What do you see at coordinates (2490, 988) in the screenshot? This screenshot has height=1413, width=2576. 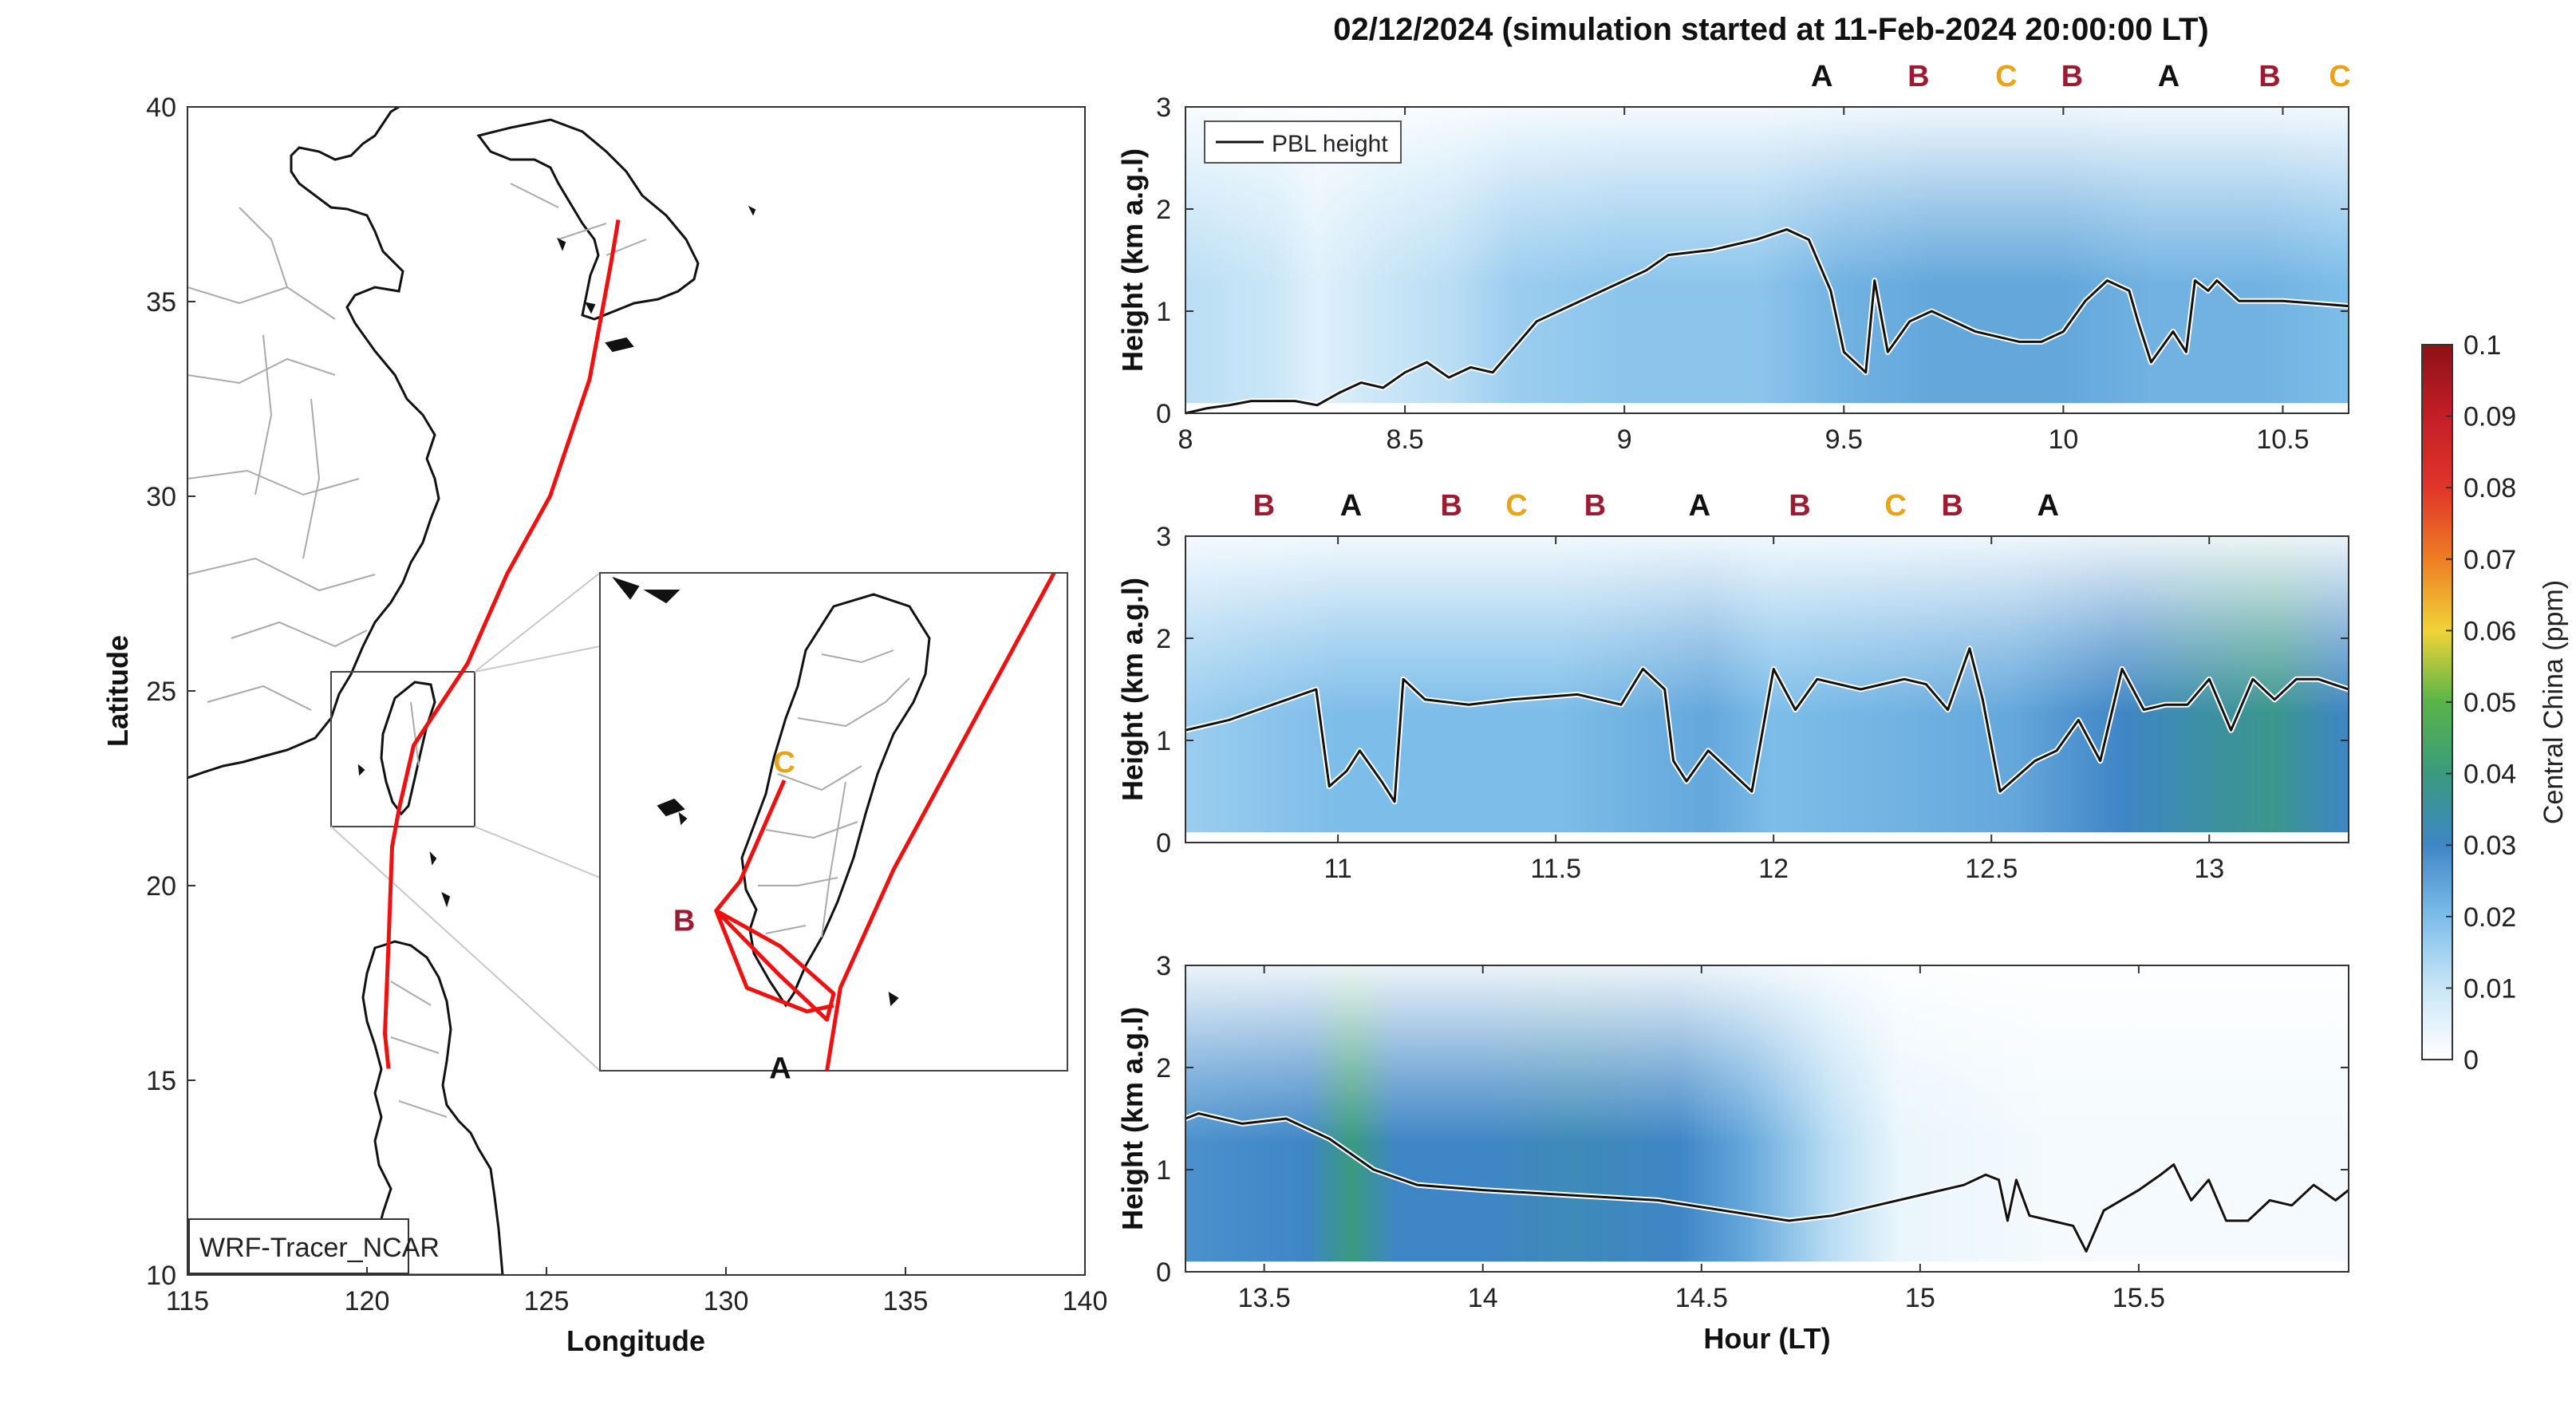 I see `colorbar-tick-label: 0.01` at bounding box center [2490, 988].